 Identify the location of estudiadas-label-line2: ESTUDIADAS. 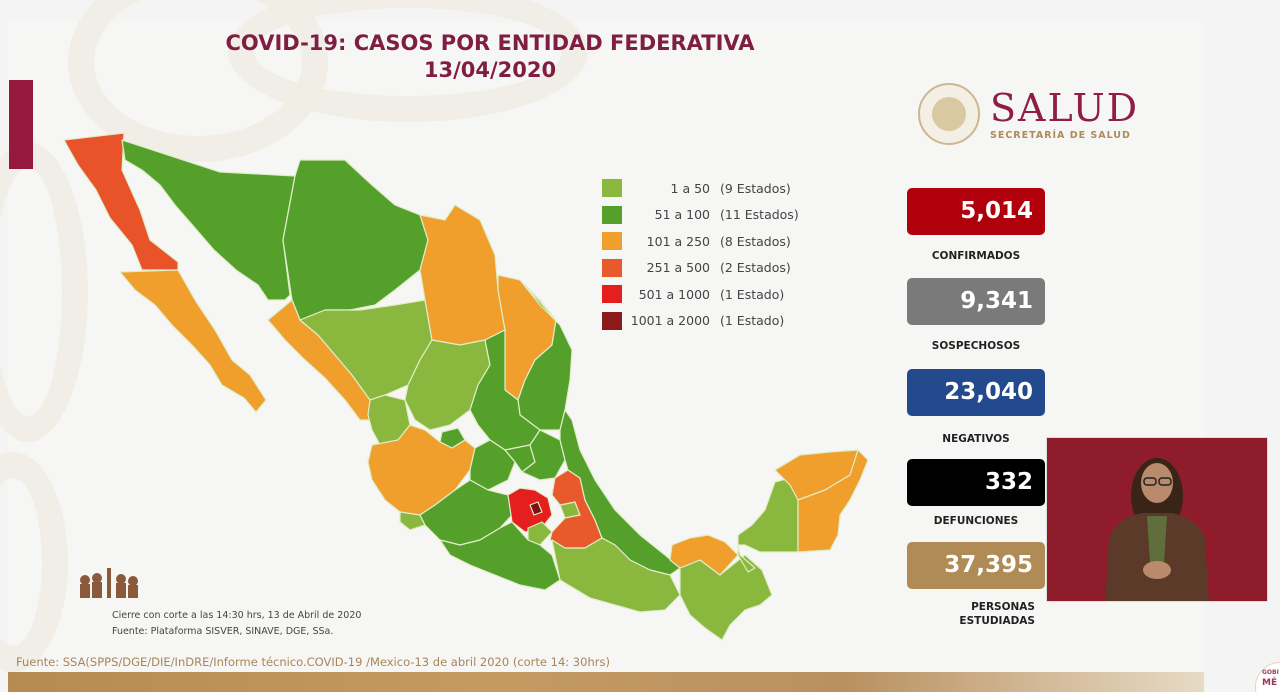
(997, 621).